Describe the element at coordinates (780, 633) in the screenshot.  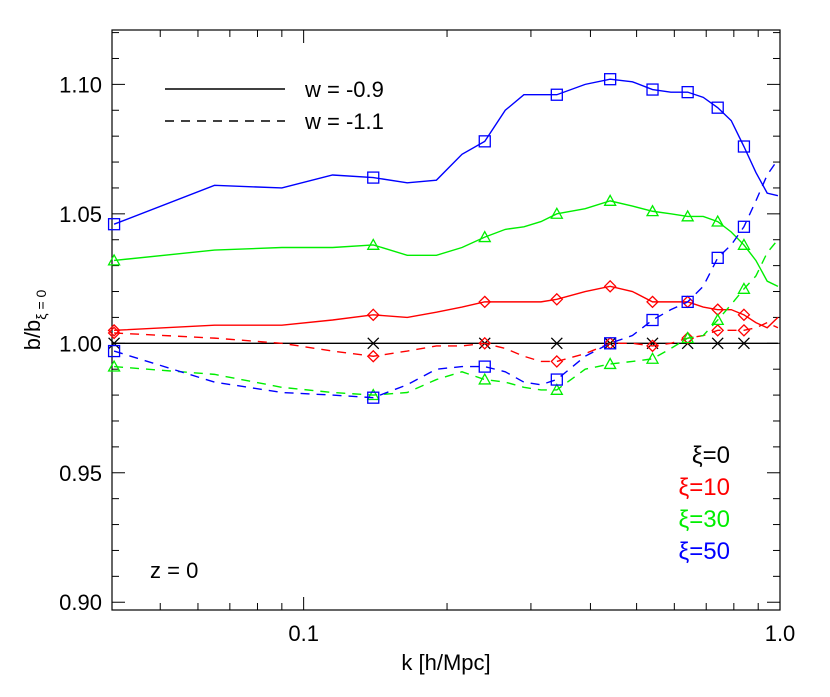
I see `x-tick-label: 1.0` at that location.